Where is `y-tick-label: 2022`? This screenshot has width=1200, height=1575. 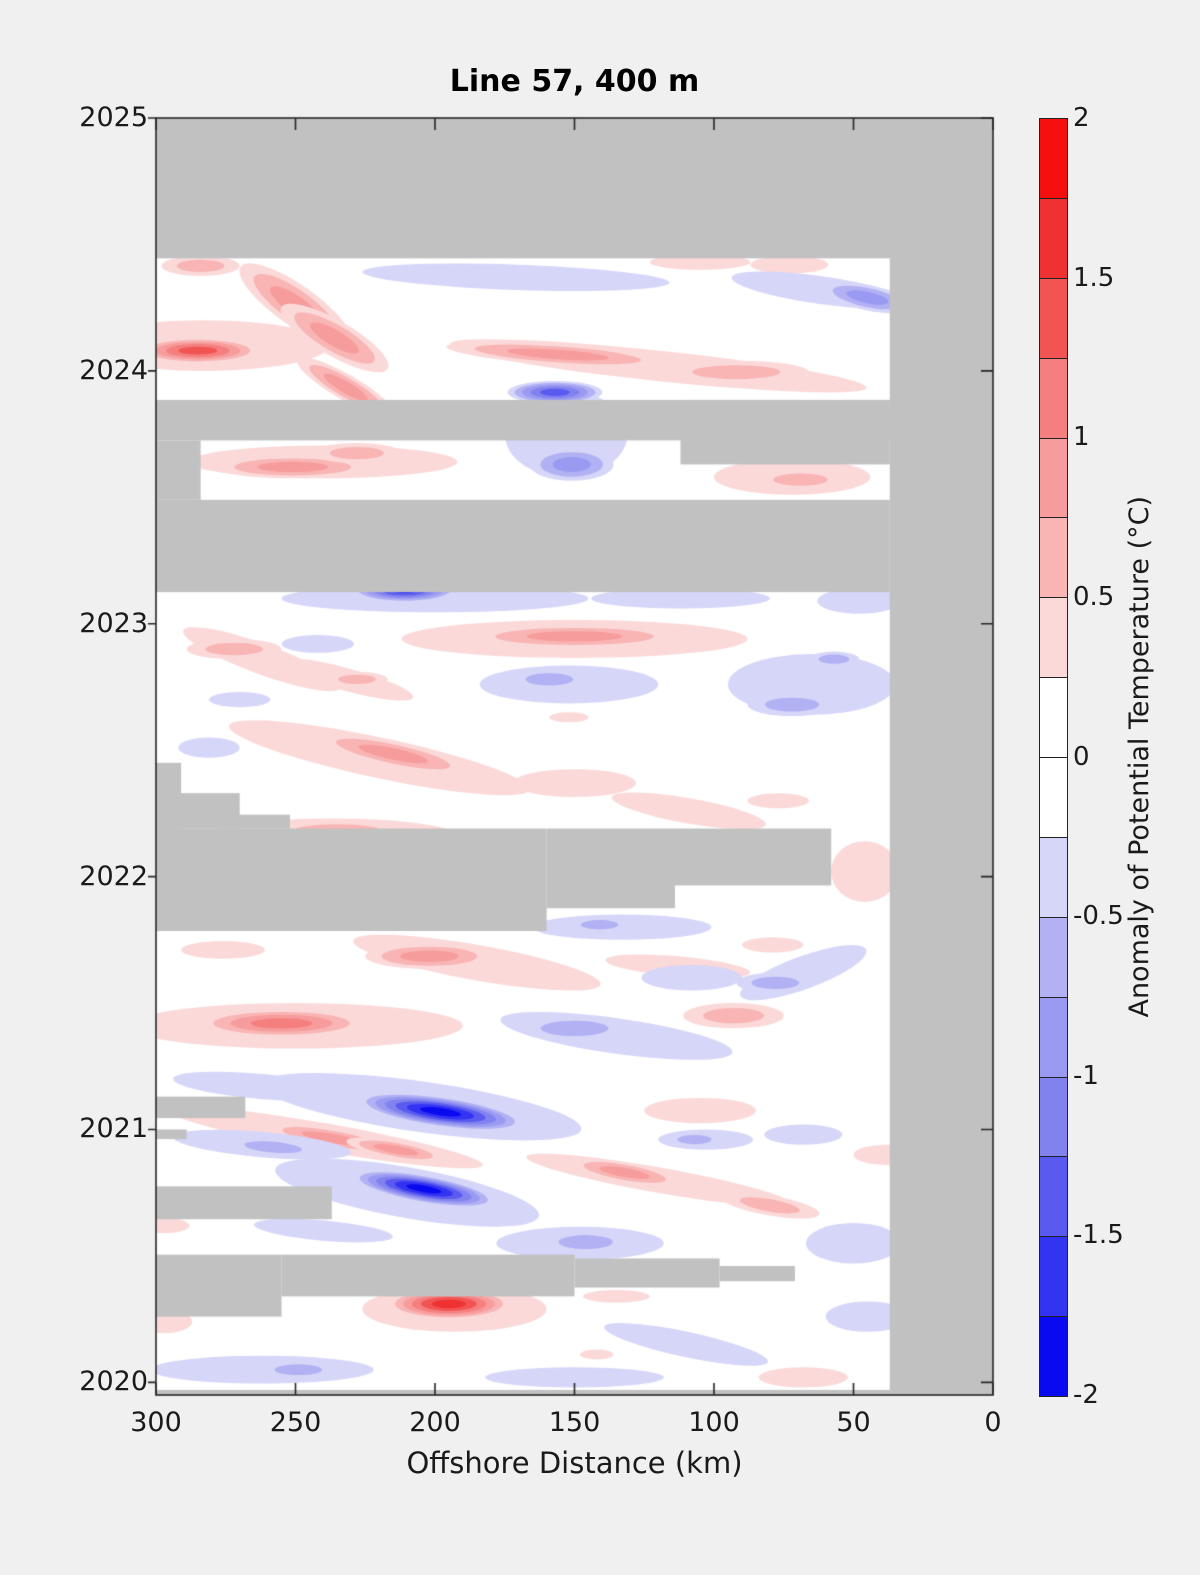
y-tick-label: 2022 is located at coordinates (113, 876).